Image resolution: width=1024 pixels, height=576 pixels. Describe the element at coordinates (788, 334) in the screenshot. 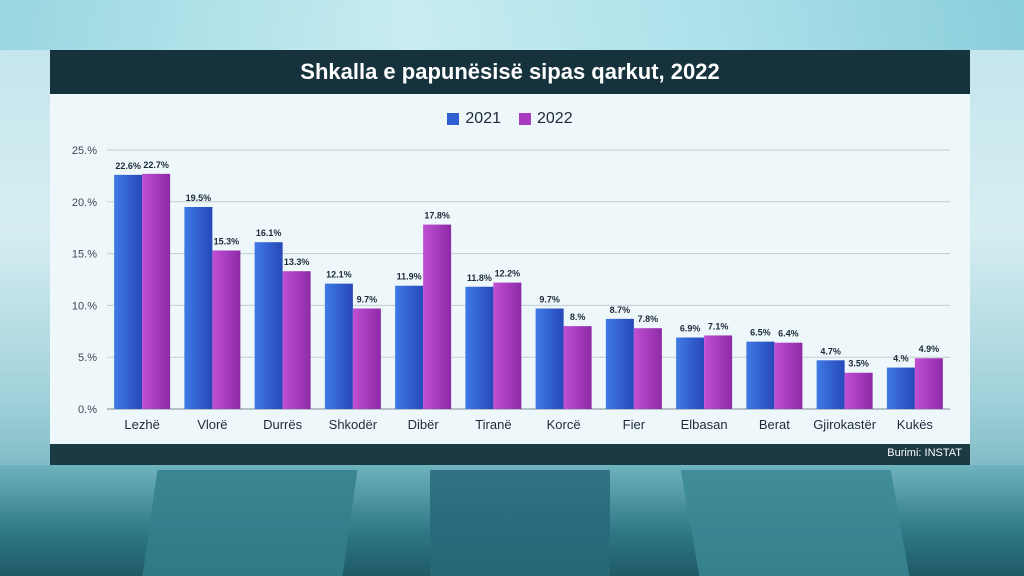

I see `data-label: 6.4%` at that location.